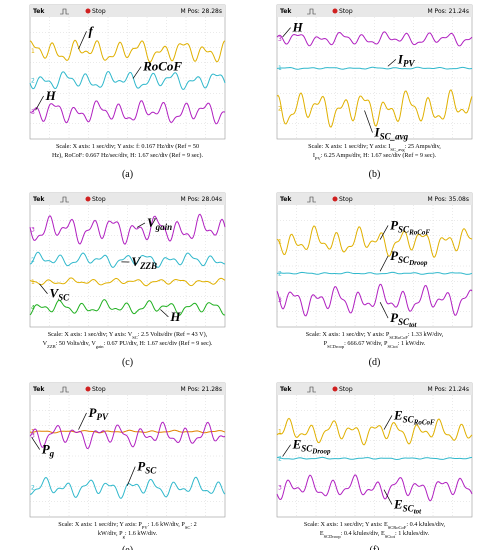  What do you see at coordinates (51, 346) in the screenshot?
I see `caption-sub: ZZB` at bounding box center [51, 346].